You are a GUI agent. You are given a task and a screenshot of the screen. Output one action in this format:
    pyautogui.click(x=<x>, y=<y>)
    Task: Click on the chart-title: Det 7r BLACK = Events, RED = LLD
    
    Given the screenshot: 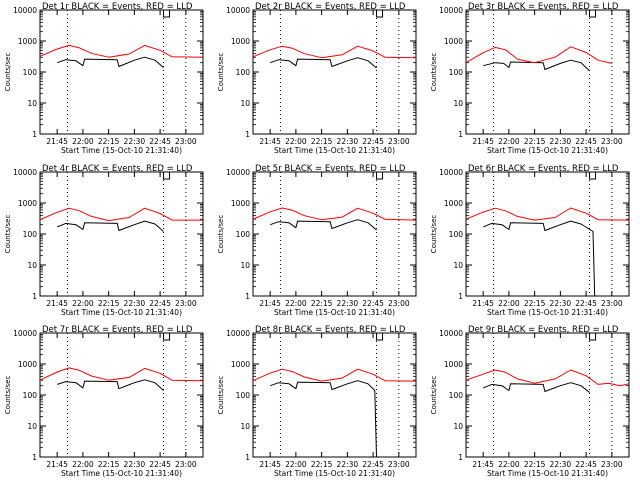 What is the action you would take?
    pyautogui.click(x=117, y=330)
    